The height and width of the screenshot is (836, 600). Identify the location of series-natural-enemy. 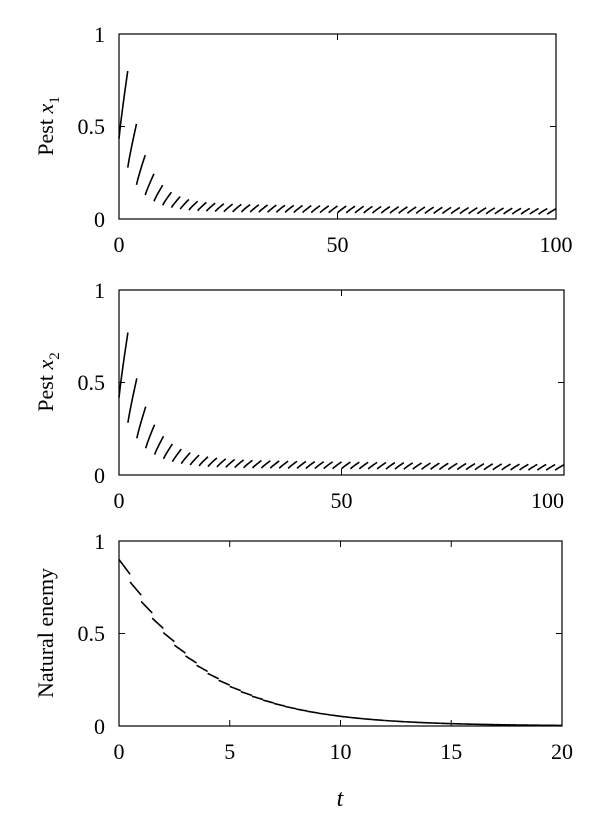
(340, 643).